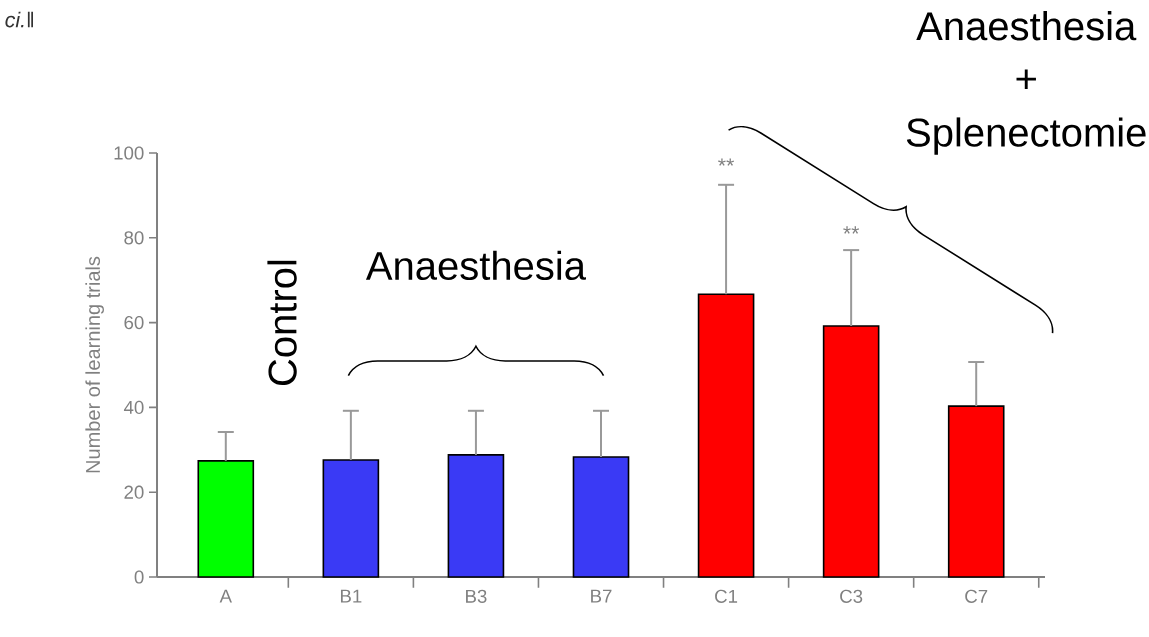  What do you see at coordinates (134, 492) in the screenshot?
I see `y-tick-label: 20` at bounding box center [134, 492].